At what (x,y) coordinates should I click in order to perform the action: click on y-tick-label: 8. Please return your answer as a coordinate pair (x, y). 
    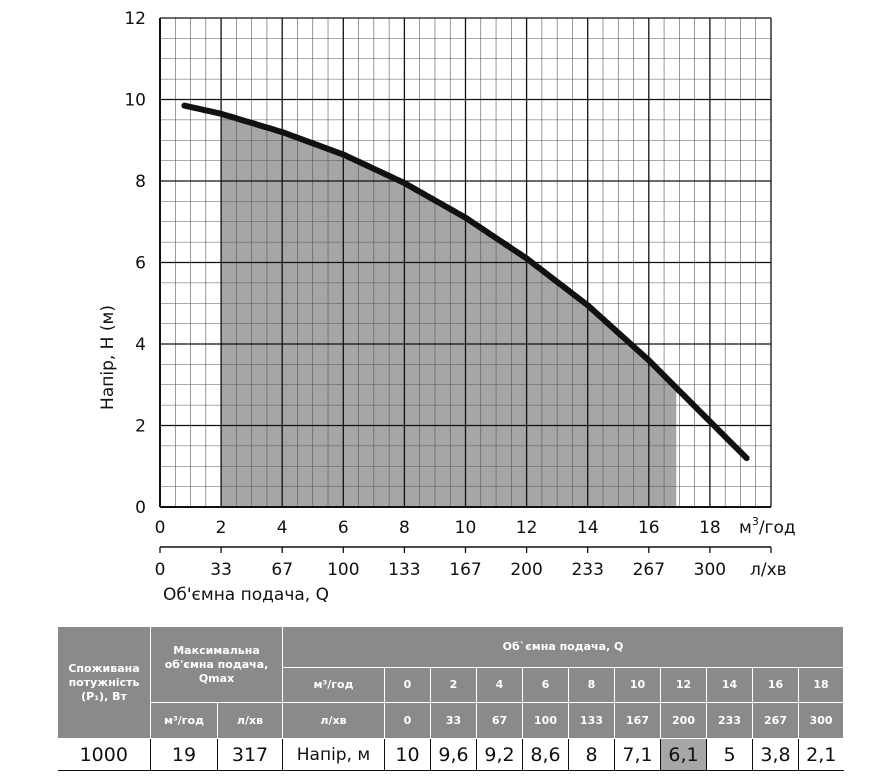
    Looking at the image, I should click on (140, 182).